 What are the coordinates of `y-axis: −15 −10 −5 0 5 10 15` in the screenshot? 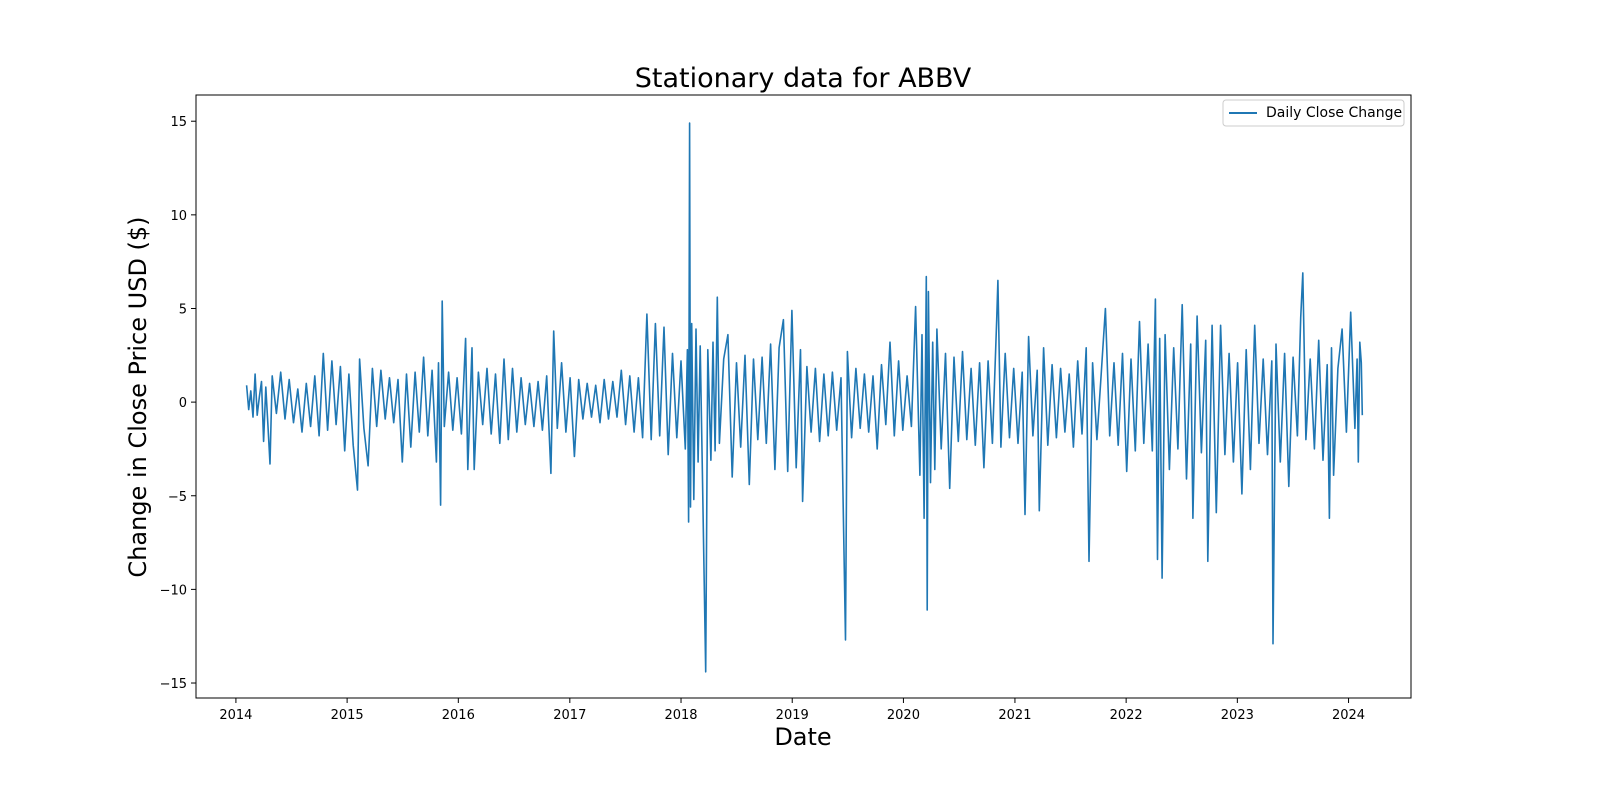 It's located at (178, 403).